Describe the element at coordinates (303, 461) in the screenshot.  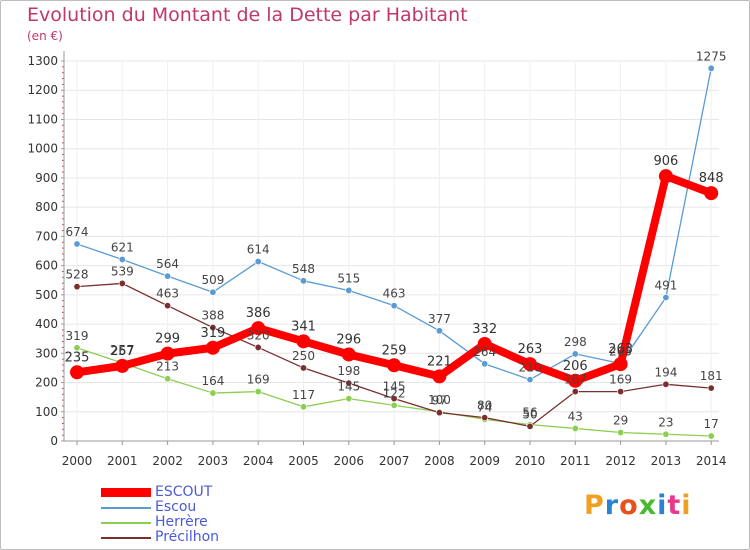
I see `x-tick-label: 2005` at that location.